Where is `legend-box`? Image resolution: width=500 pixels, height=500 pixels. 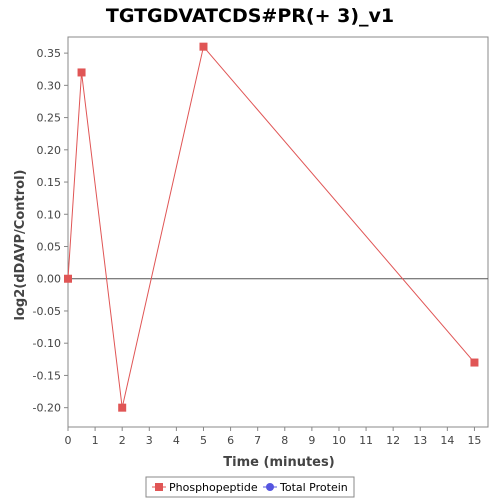
legend-box is located at coordinates (250, 487).